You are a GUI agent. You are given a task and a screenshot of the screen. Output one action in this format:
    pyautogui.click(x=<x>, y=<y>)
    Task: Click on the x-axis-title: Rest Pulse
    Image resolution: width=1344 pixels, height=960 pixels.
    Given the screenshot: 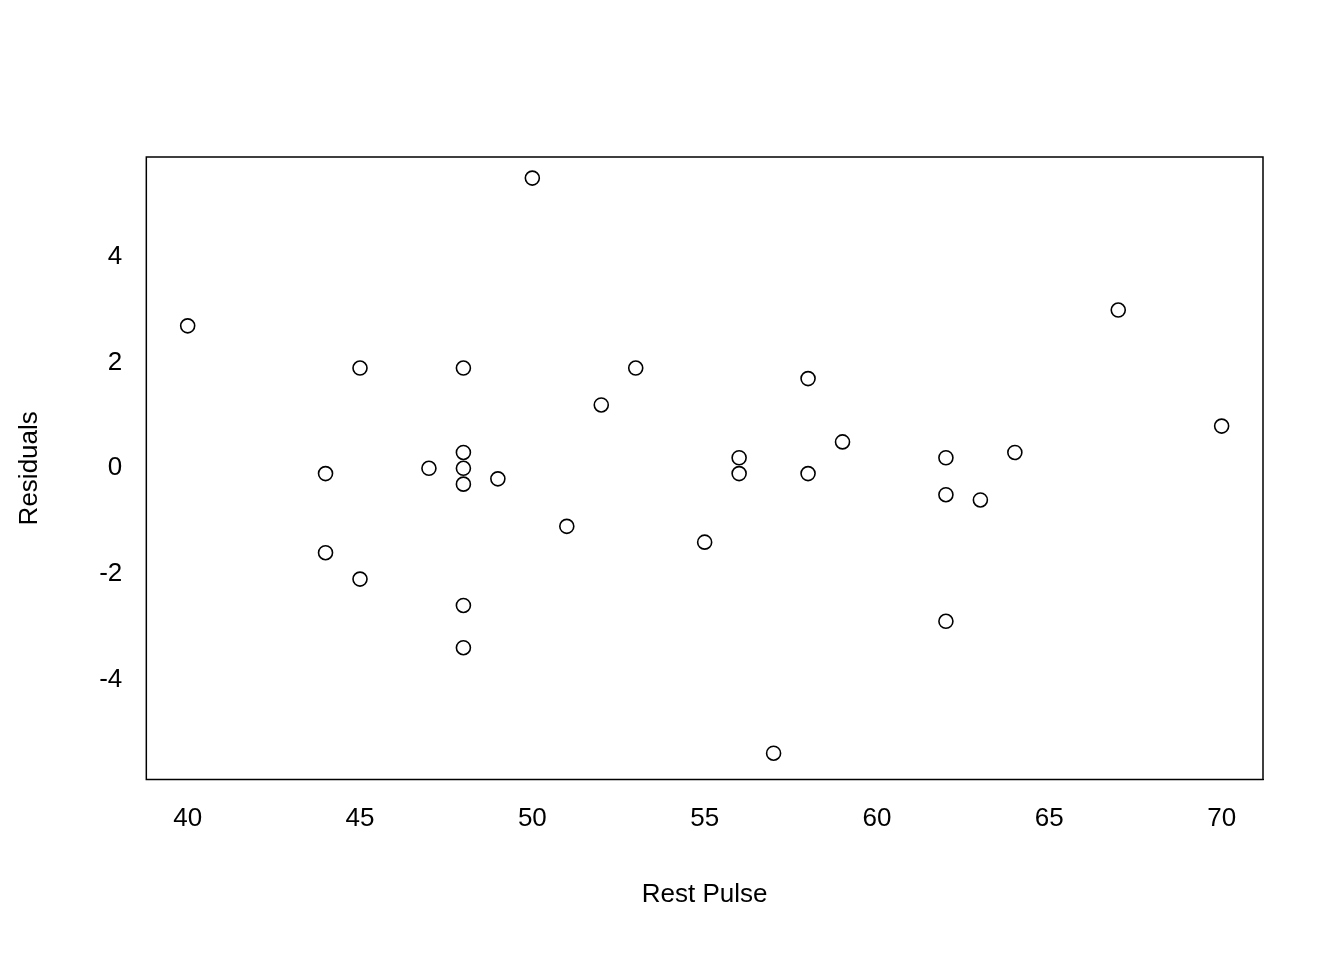 What is the action you would take?
    pyautogui.click(x=704, y=892)
    